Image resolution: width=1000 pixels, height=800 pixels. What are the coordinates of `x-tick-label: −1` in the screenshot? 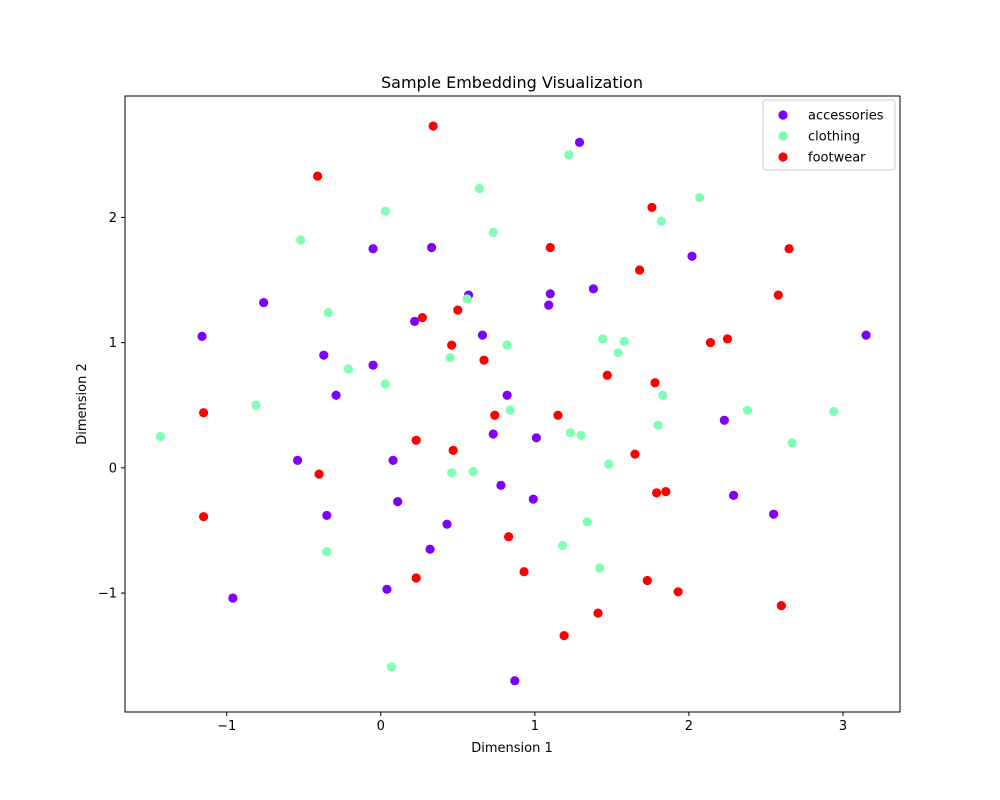 It's located at (226, 726).